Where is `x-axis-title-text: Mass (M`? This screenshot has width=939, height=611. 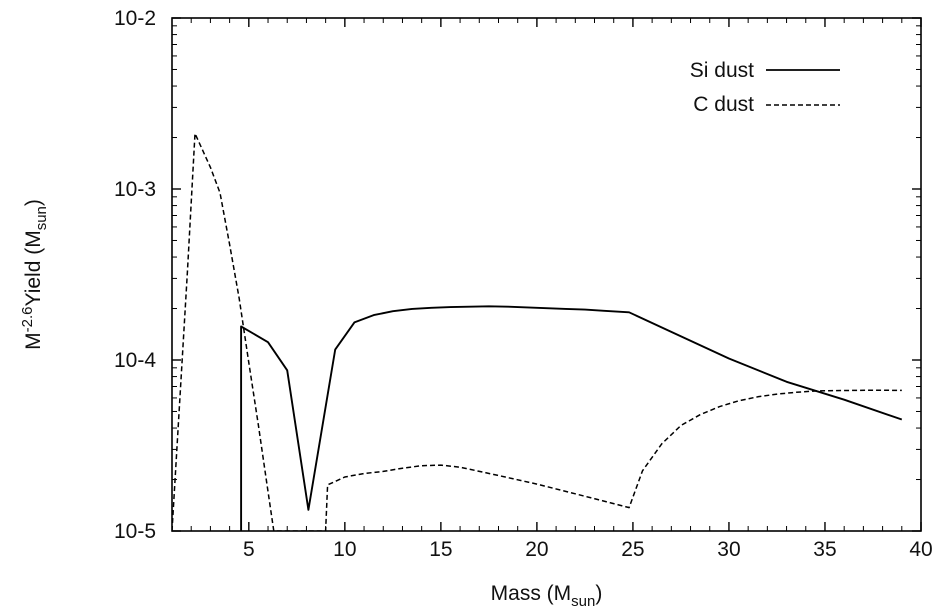
x-axis-title-text: Mass (M is located at coordinates (531, 593).